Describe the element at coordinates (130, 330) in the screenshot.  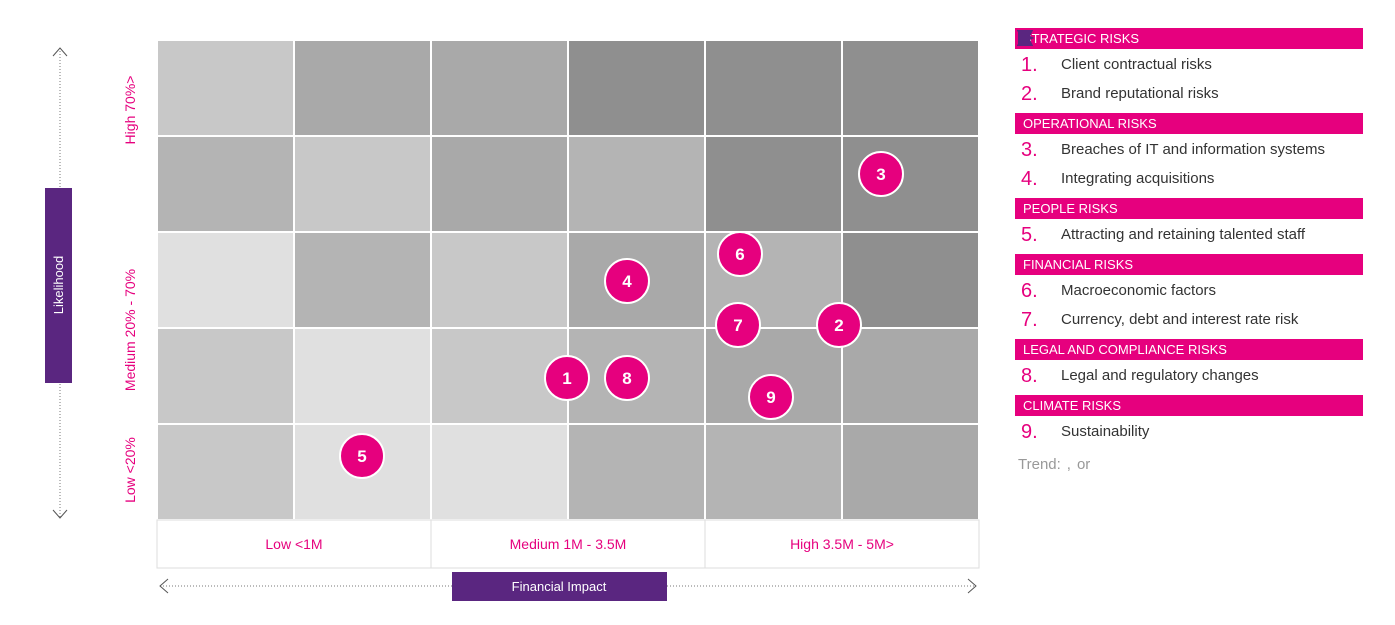
I see `y-level-label: Medium 20% - 70%` at that location.